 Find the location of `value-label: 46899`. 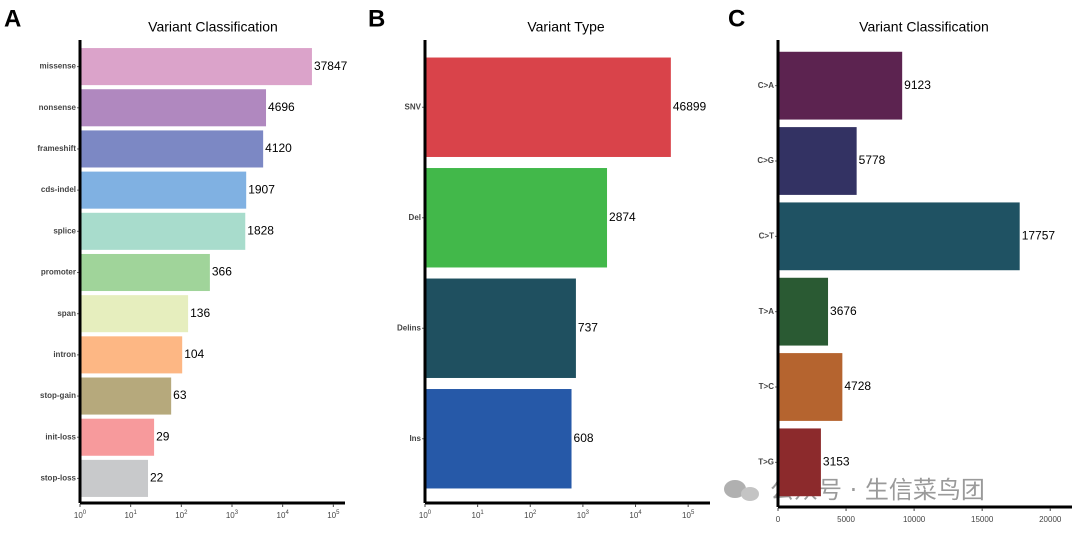

value-label: 46899 is located at coordinates (690, 106).